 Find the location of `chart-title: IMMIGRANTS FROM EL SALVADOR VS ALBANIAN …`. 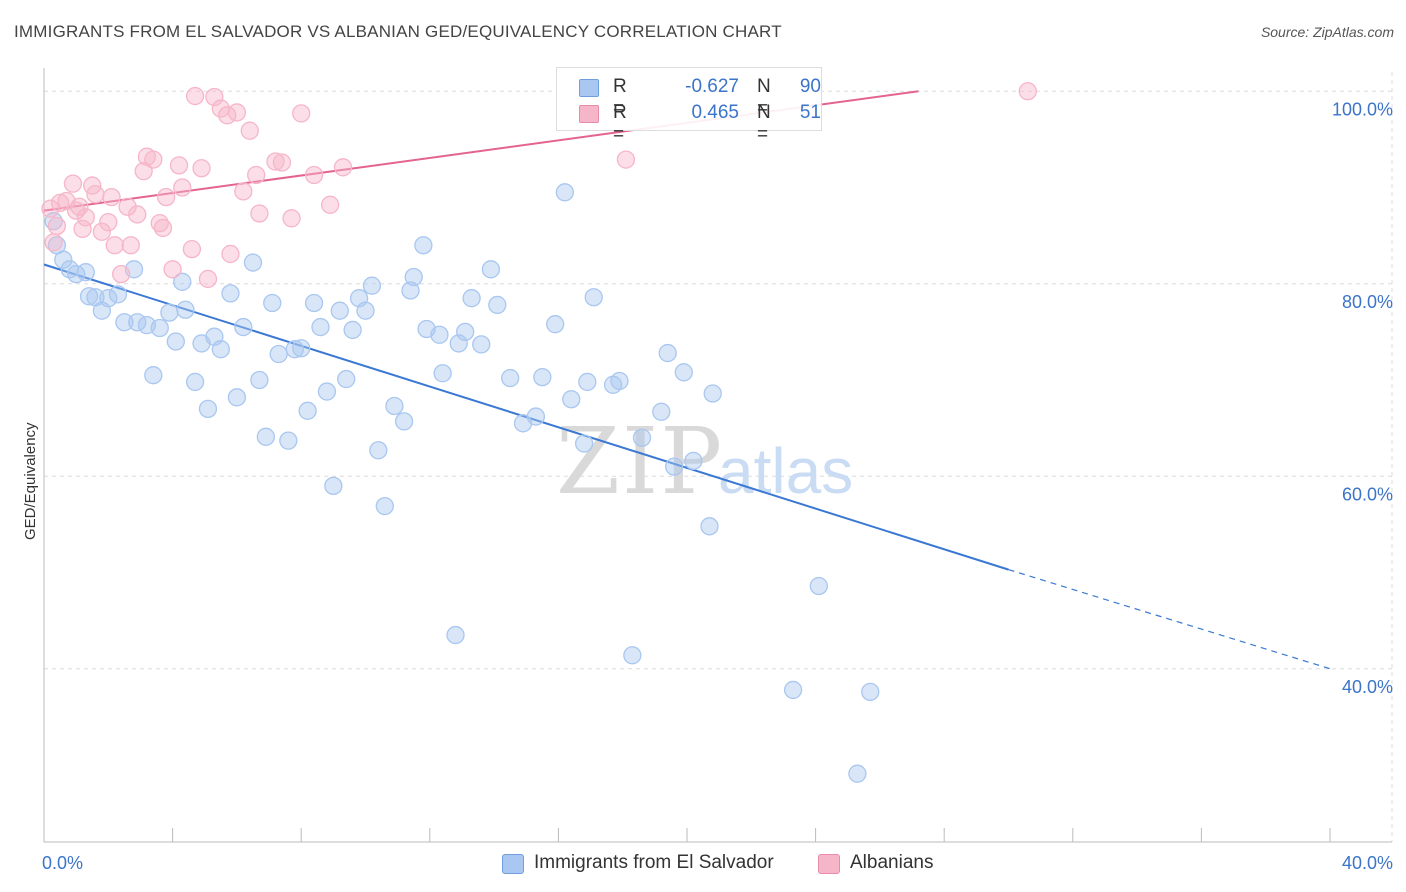

chart-title: IMMIGRANTS FROM EL SALVADOR VS ALBANIAN … is located at coordinates (398, 31).